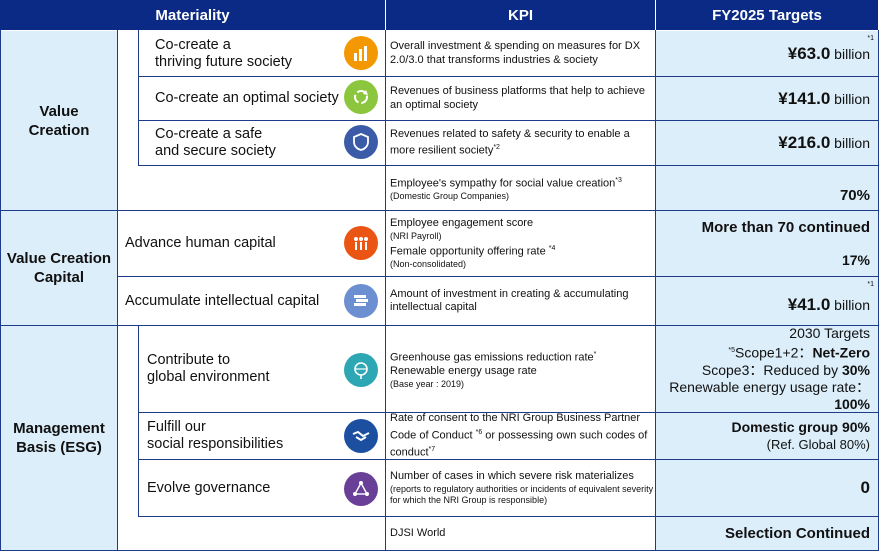 The width and height of the screenshot is (884, 552). I want to click on target-safety-security: ¥216.0 billion, so click(767, 143).